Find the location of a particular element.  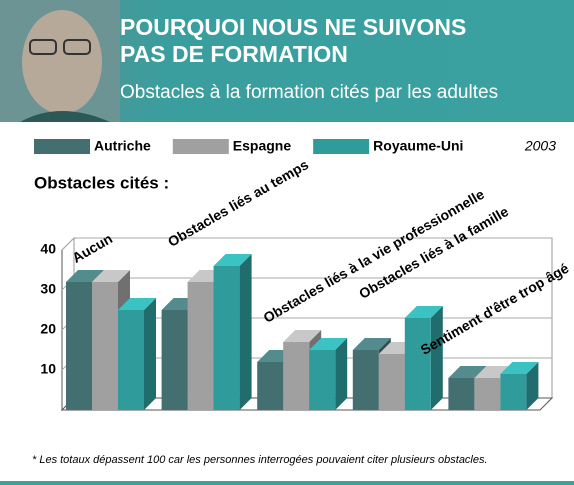

y-tick-label: 40 is located at coordinates (48, 249).